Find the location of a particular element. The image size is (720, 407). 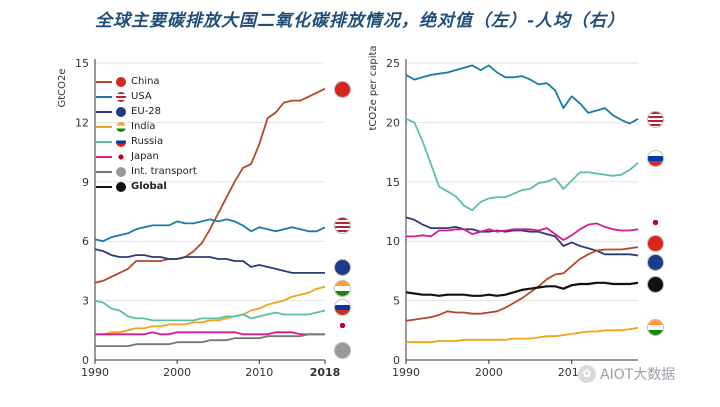

x-tick-label: 2018 is located at coordinates (325, 372).